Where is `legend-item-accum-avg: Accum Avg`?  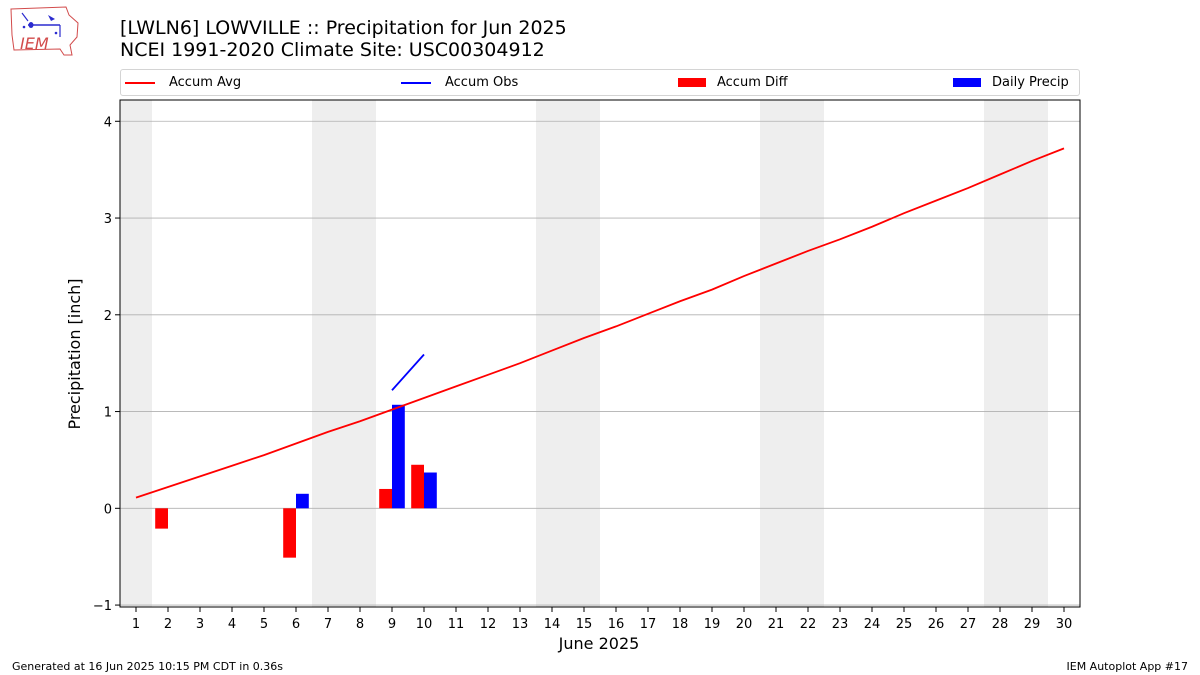
legend-item-accum-avg: Accum Avg is located at coordinates (183, 82).